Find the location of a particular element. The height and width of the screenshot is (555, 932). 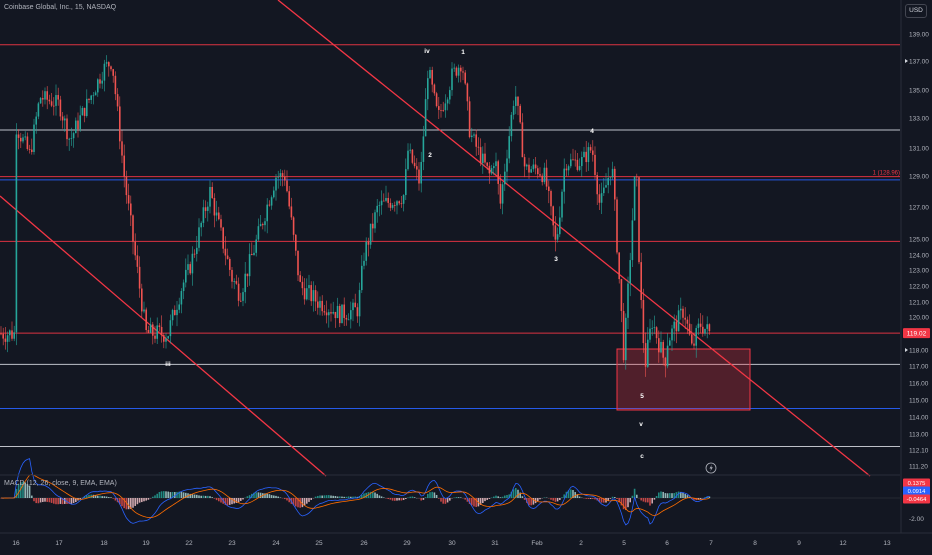

x-tick-label-6: 24 is located at coordinates (276, 543).